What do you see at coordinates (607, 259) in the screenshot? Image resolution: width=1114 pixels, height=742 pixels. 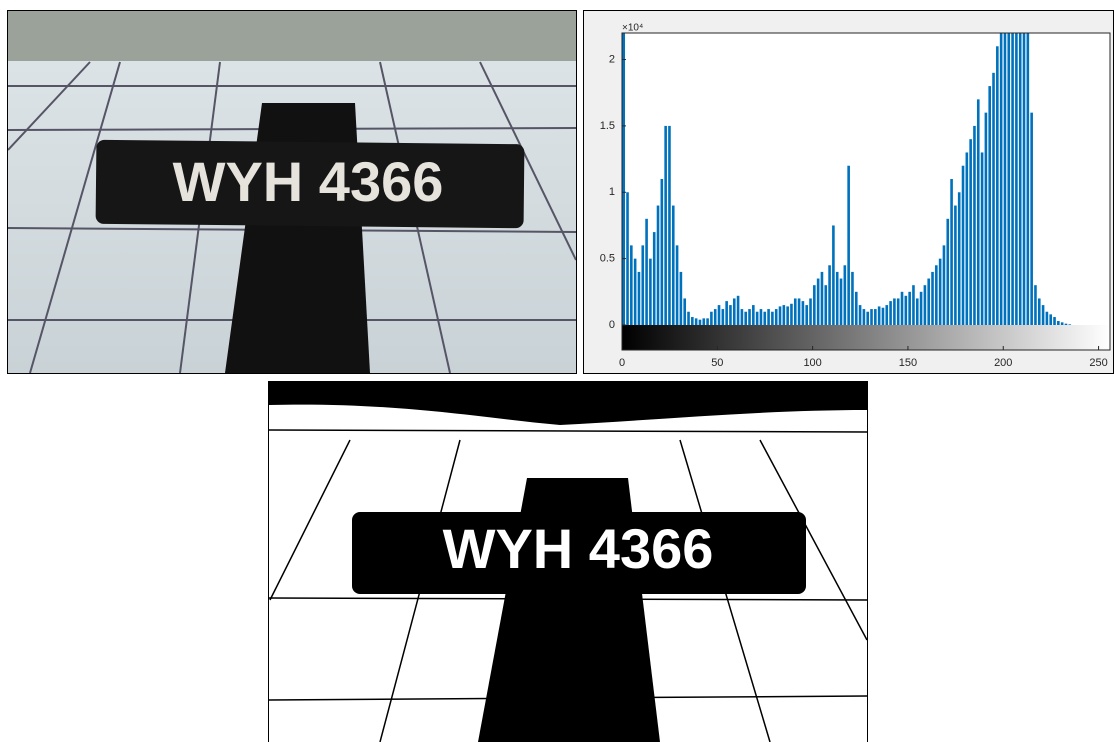 I see `y-tick-label: 0.5` at bounding box center [607, 259].